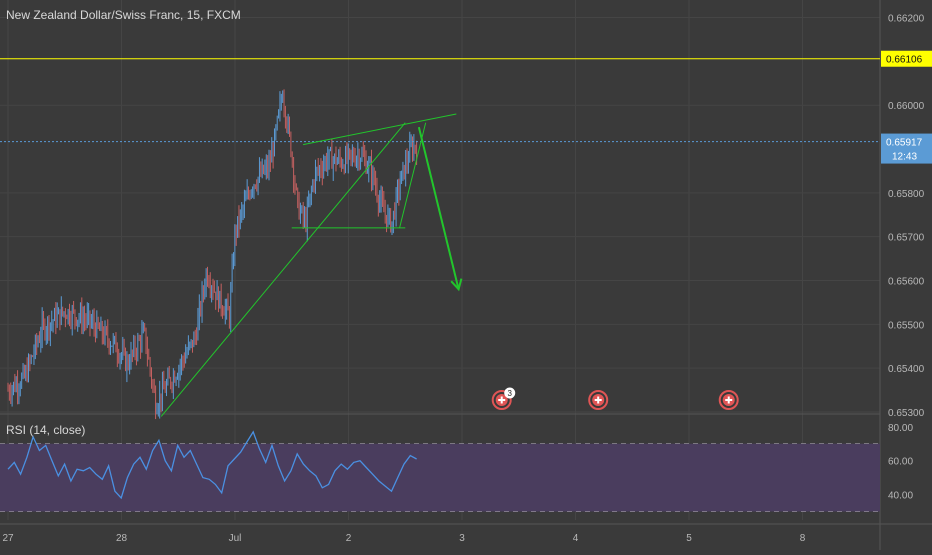 The height and width of the screenshot is (555, 932). What do you see at coordinates (576, 538) in the screenshot?
I see `x-tick-label: 4` at bounding box center [576, 538].